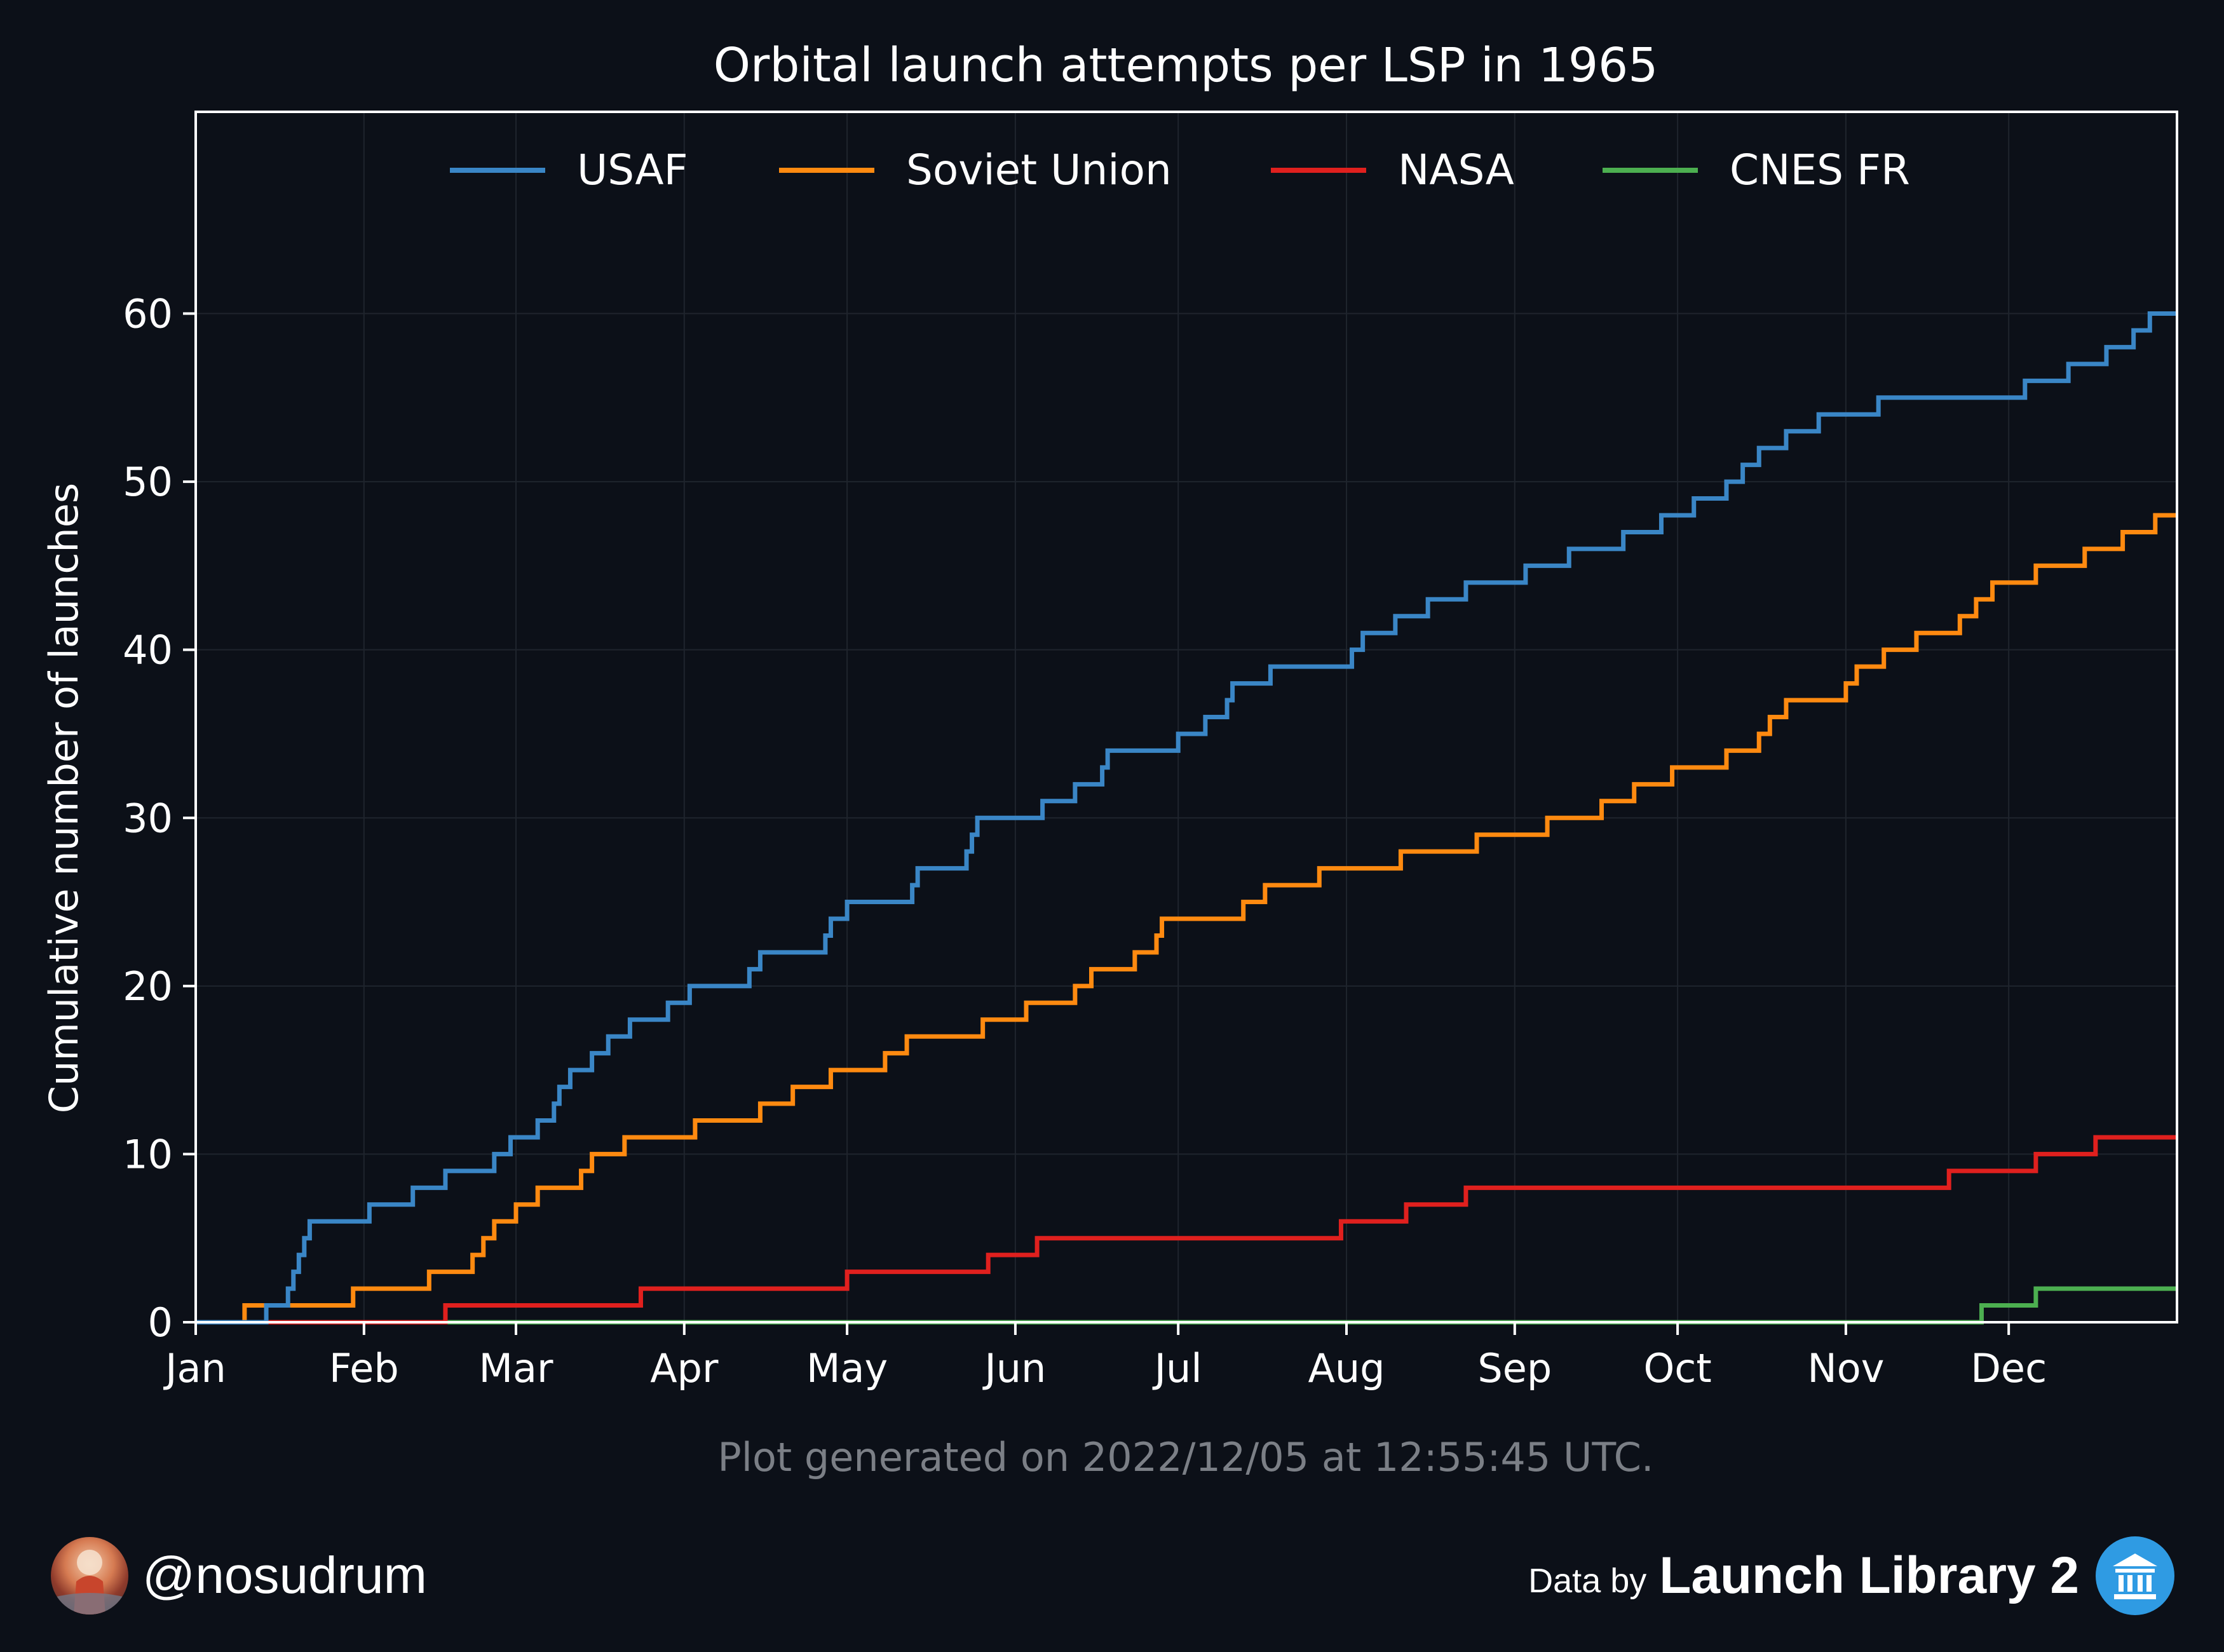 This screenshot has width=2224, height=1652. What do you see at coordinates (1186, 1230) in the screenshot?
I see `series-line-nasa` at bounding box center [1186, 1230].